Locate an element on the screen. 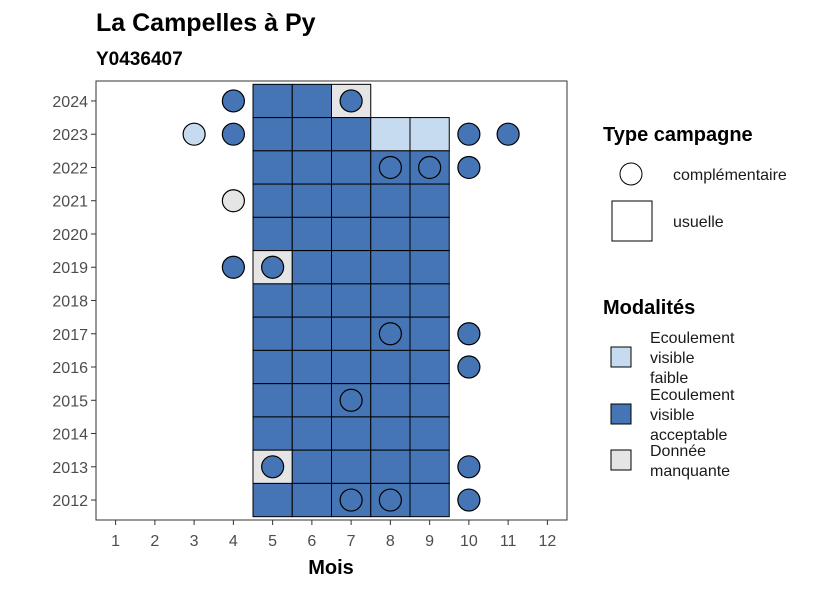 This screenshot has height=590, width=826. legend-modalite-label: Donnée is located at coordinates (678, 451).